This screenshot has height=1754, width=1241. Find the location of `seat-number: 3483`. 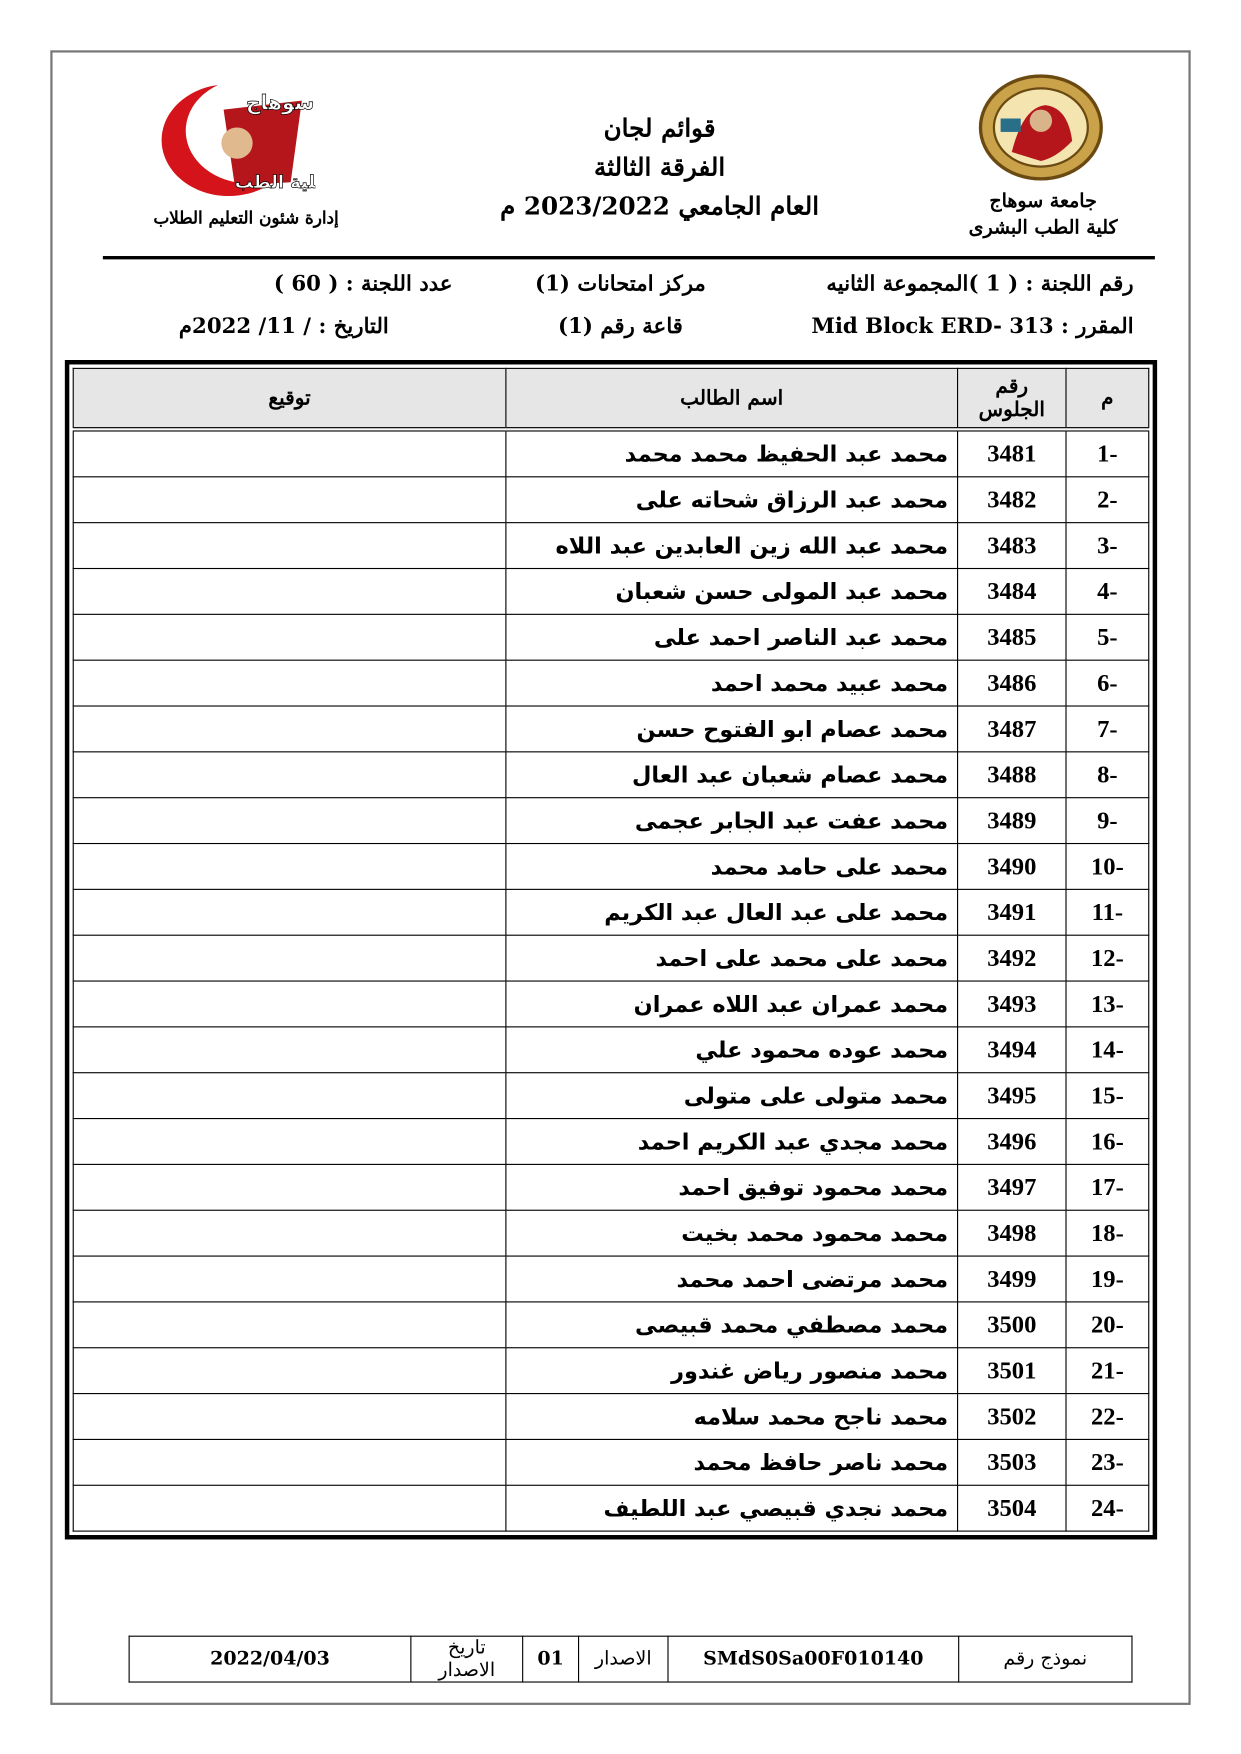

seat-number: 3483 is located at coordinates (1012, 546).